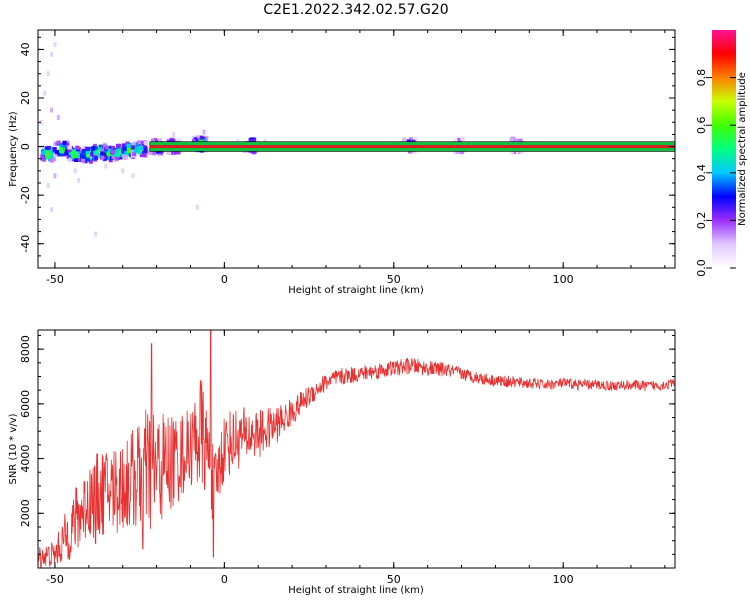 The height and width of the screenshot is (600, 750). What do you see at coordinates (25, 349) in the screenshot?
I see `snr-y-tick-label: 8000` at bounding box center [25, 349].